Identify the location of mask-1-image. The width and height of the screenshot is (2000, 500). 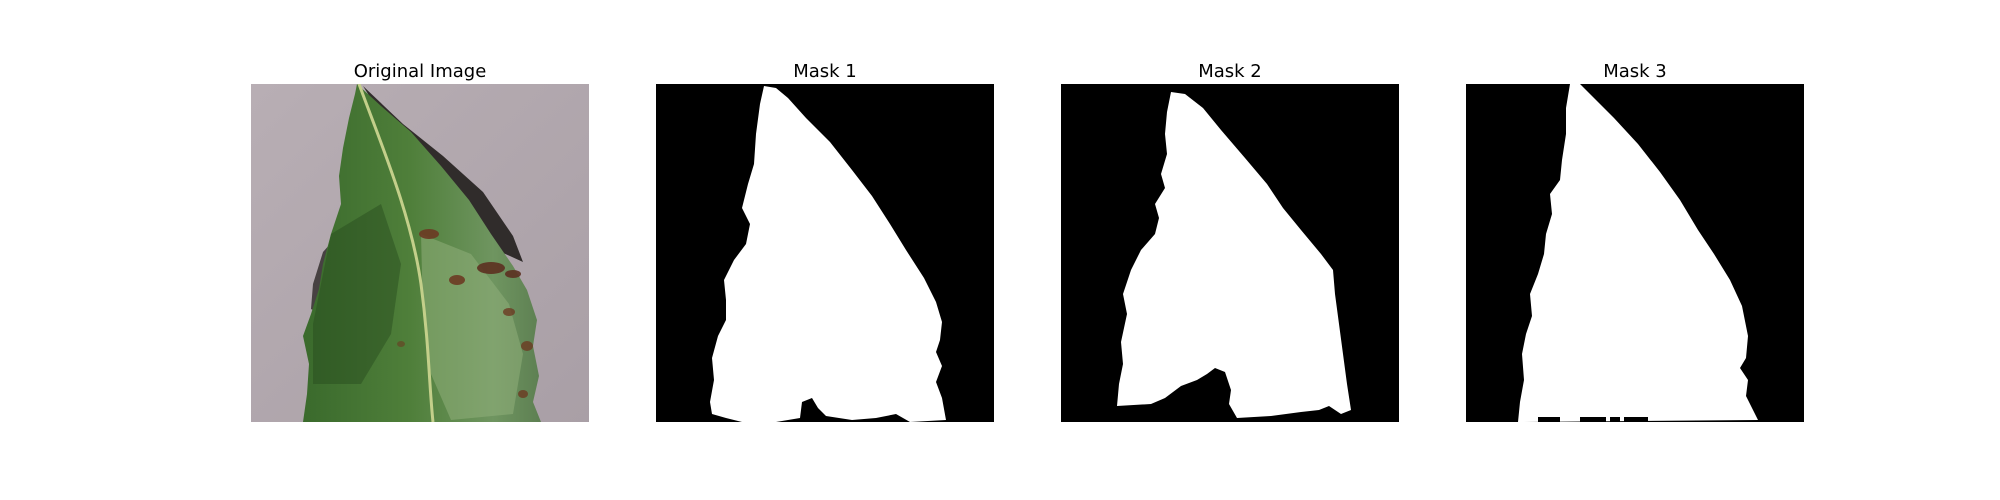
(825, 253).